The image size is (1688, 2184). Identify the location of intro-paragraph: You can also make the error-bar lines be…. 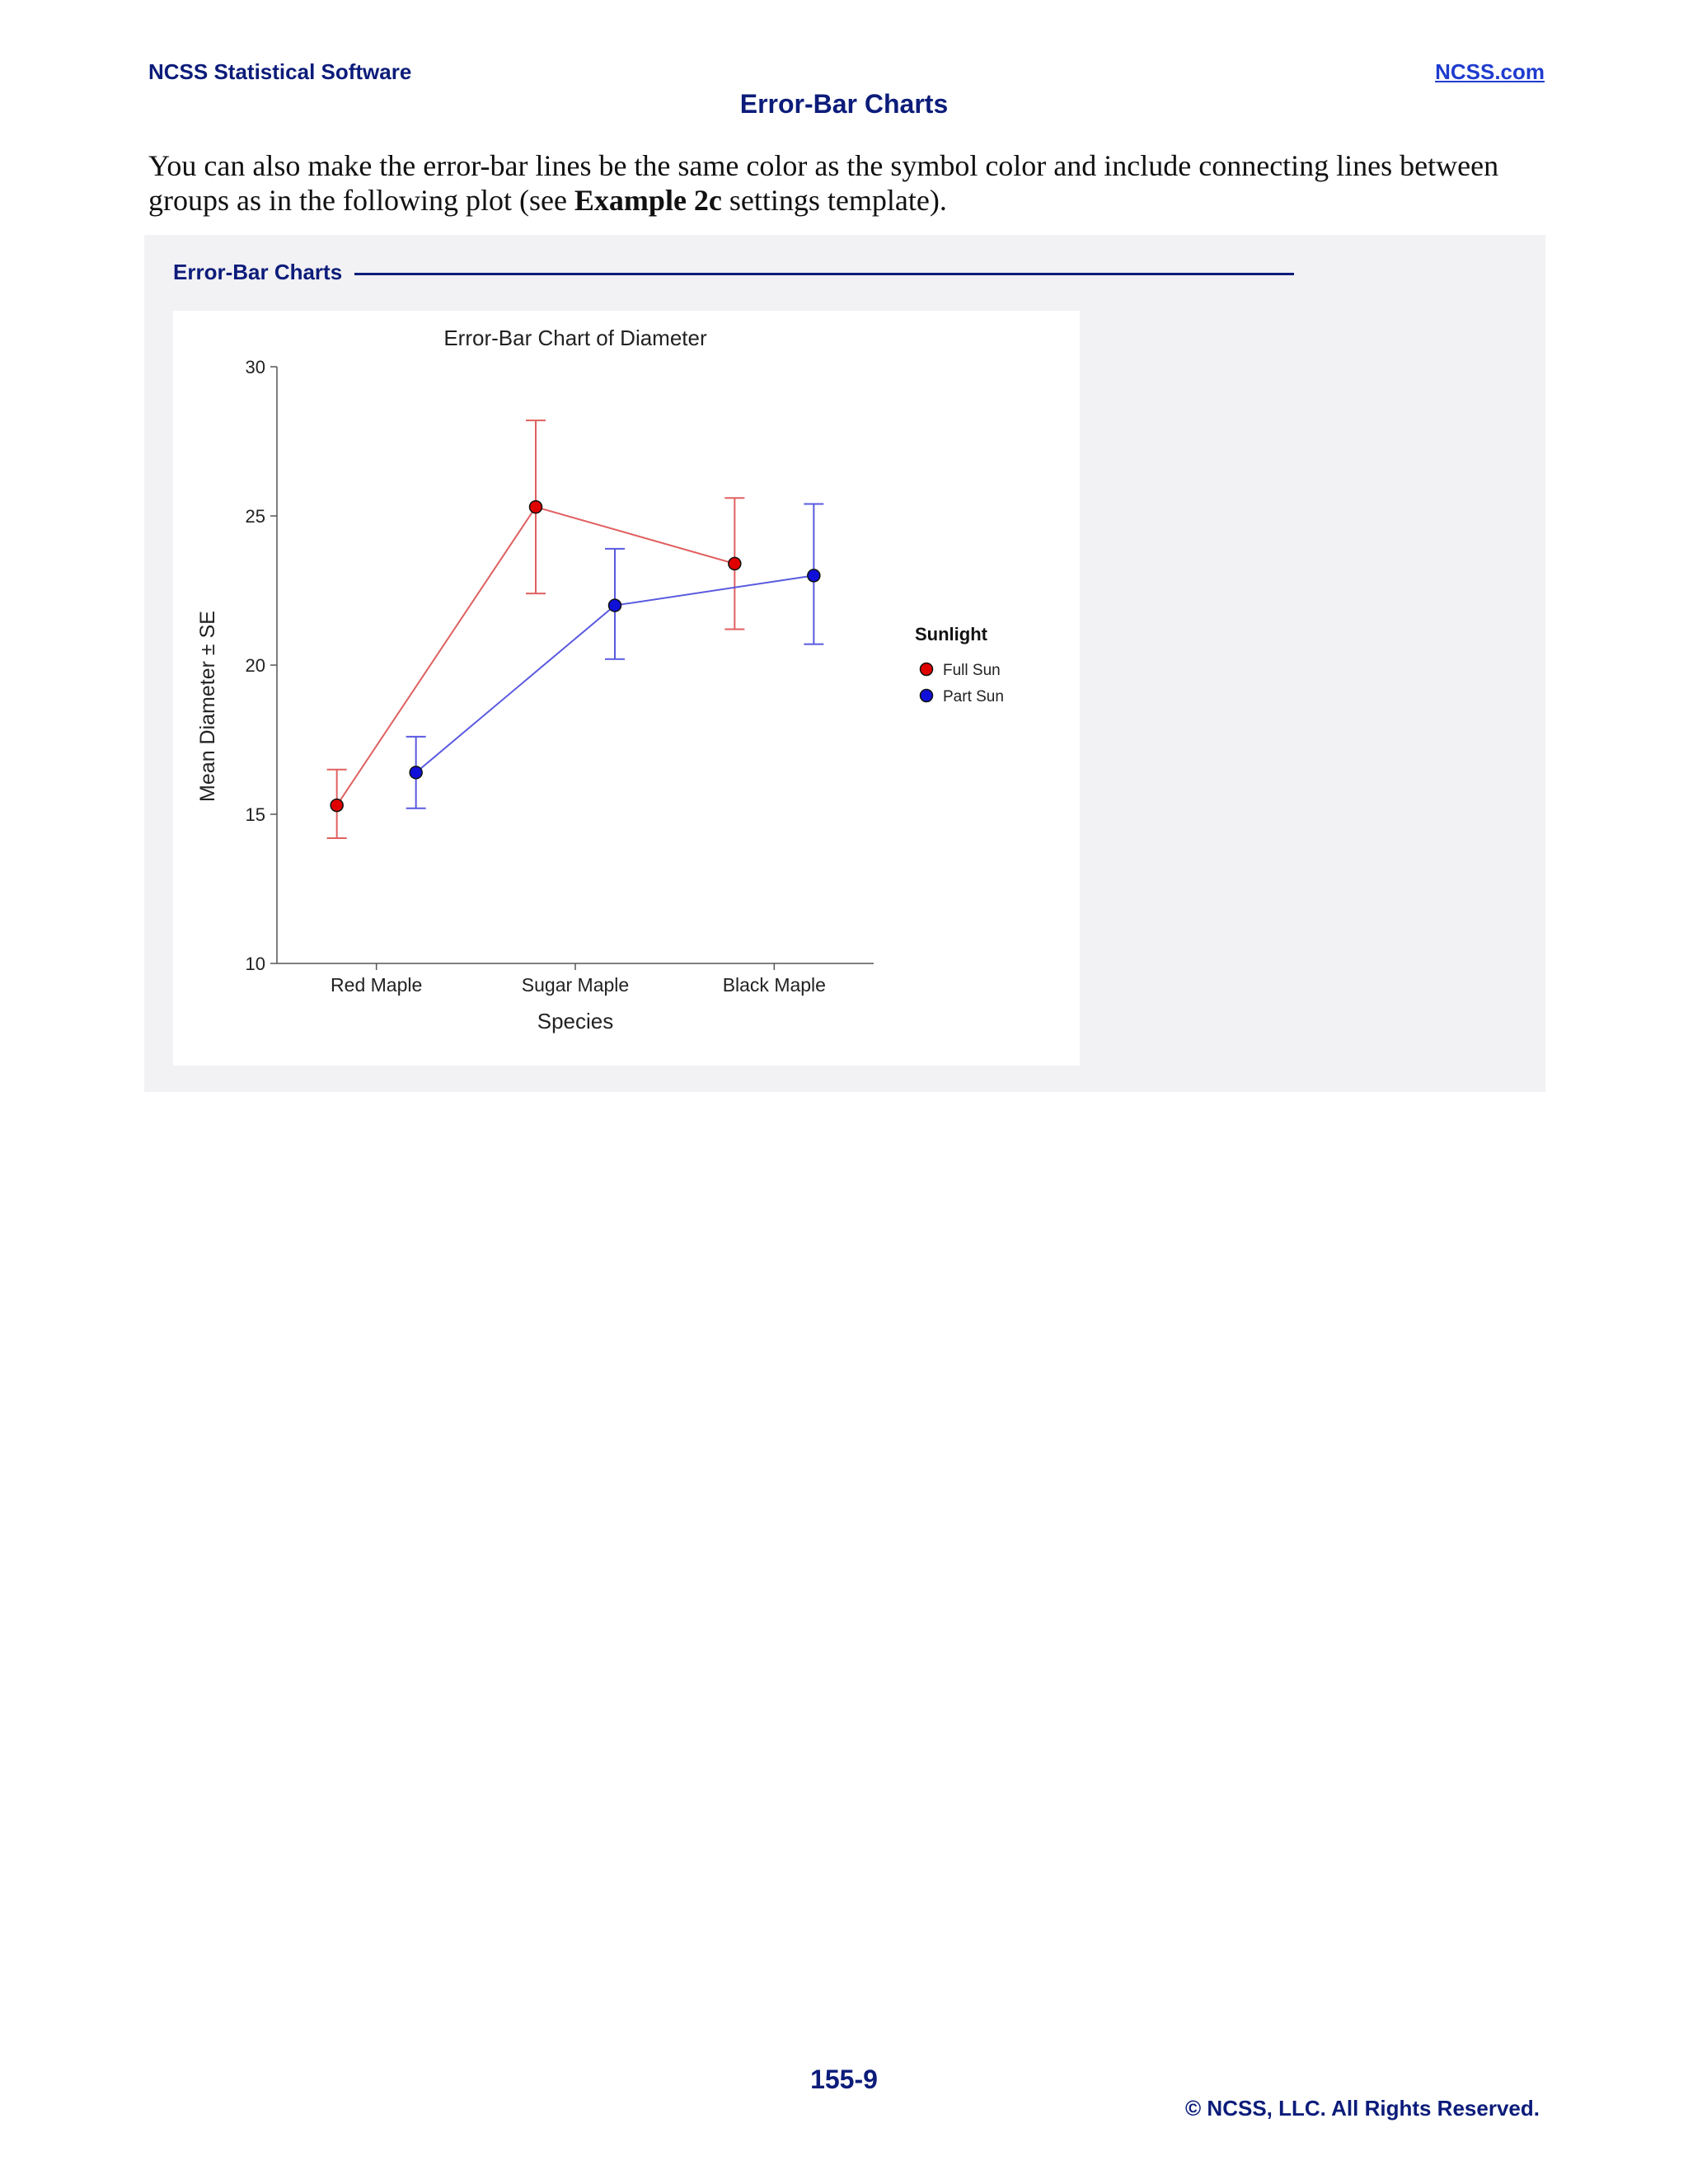
(844, 183).